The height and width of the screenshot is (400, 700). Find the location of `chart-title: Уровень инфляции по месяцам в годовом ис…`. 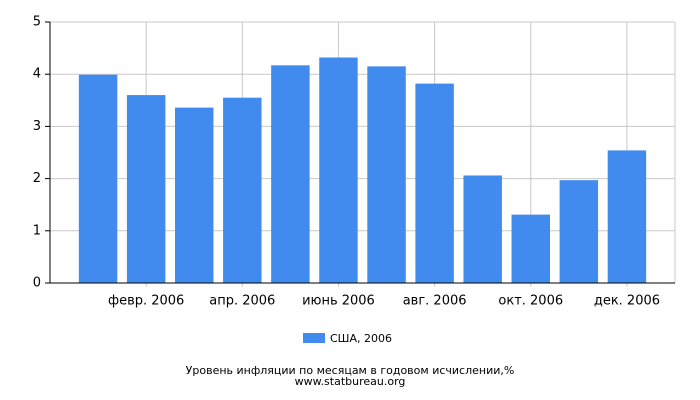

chart-title: Уровень инфляции по месяцам в годовом ис… is located at coordinates (350, 370).